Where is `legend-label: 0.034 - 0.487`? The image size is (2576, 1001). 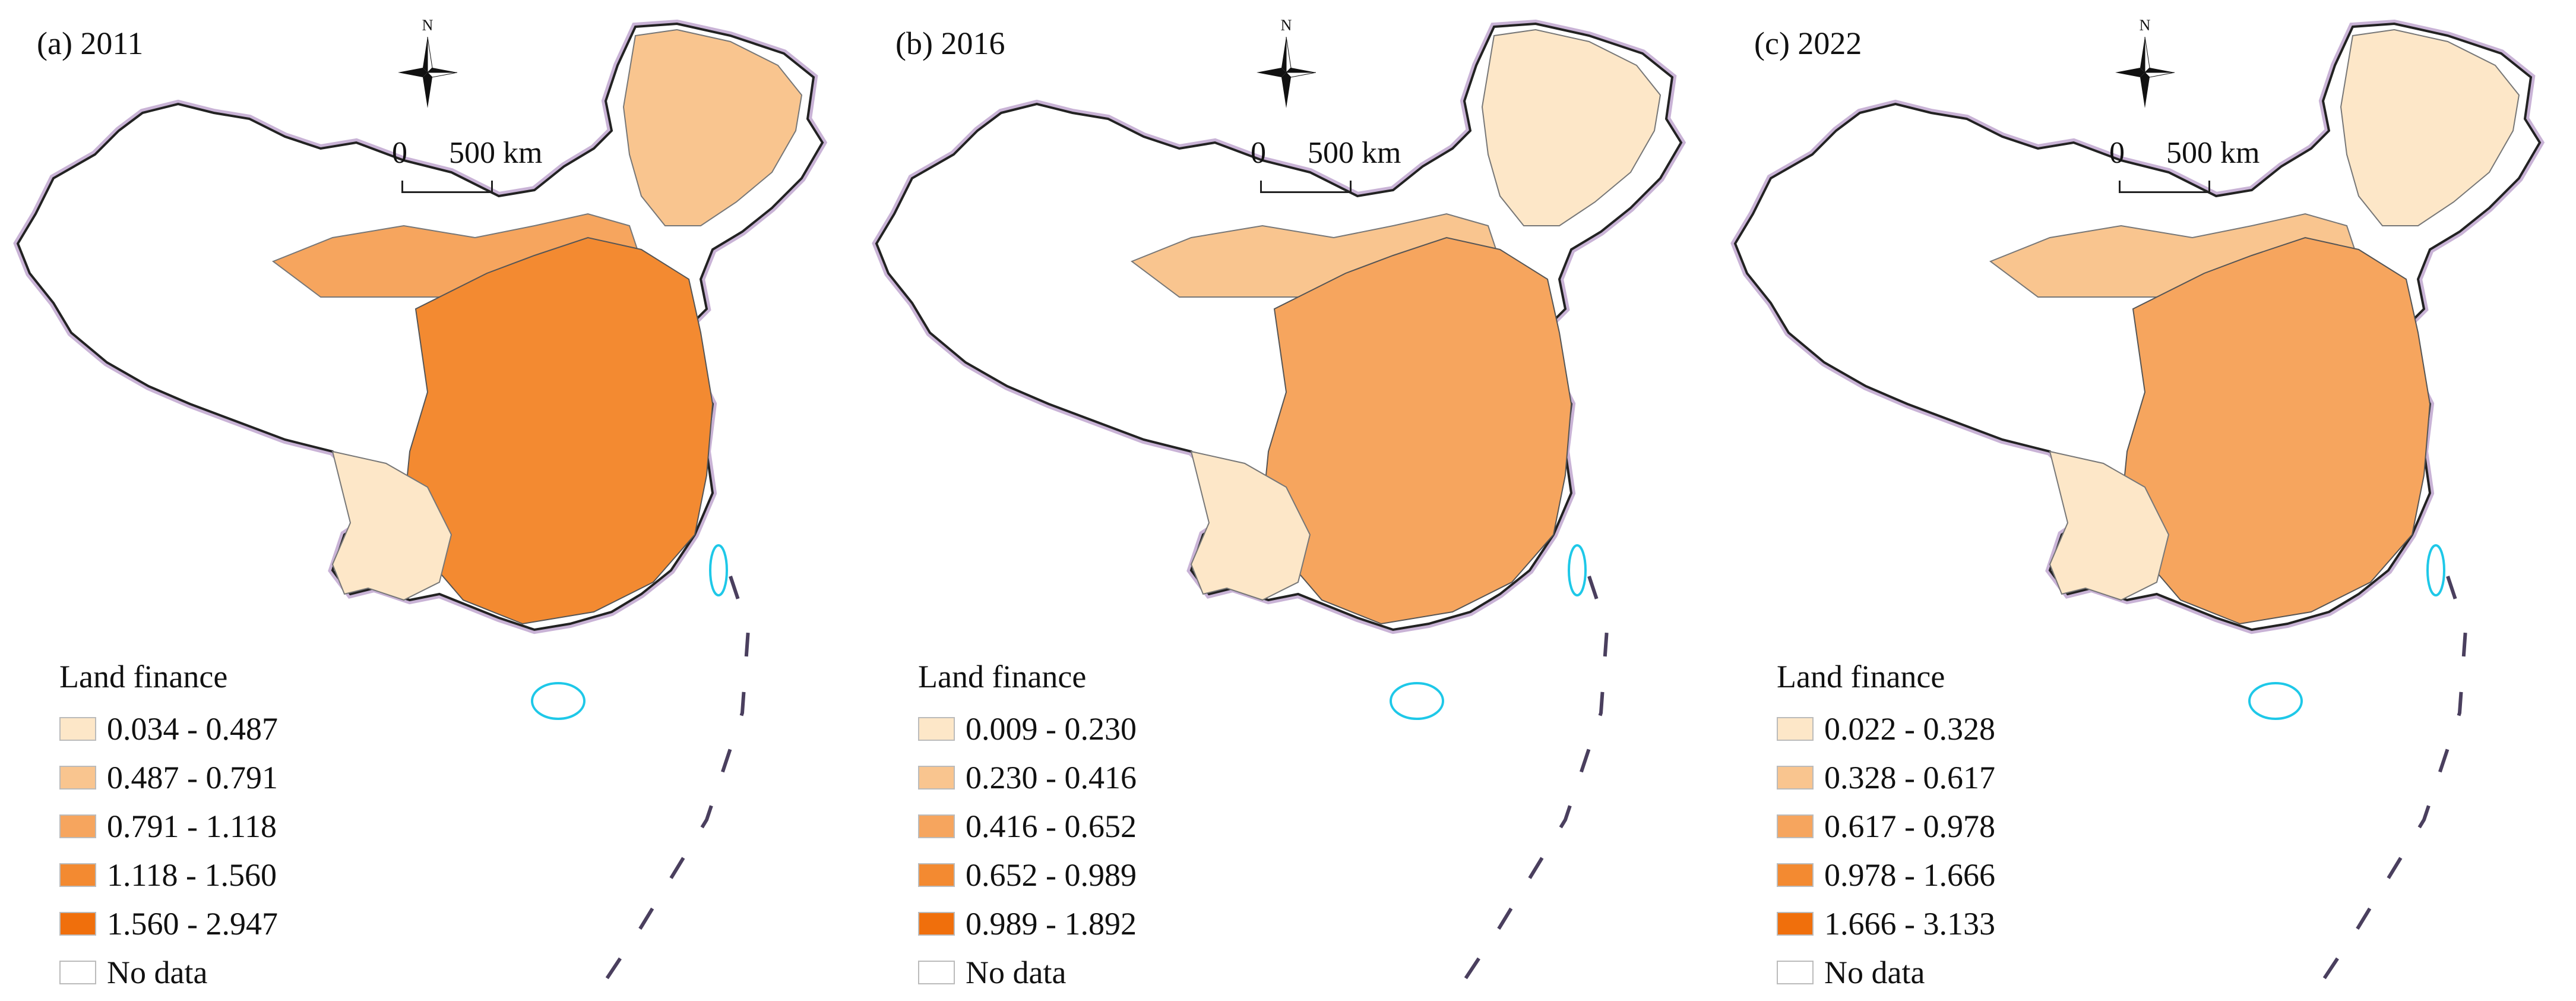
legend-label: 0.034 - 0.487 is located at coordinates (192, 729).